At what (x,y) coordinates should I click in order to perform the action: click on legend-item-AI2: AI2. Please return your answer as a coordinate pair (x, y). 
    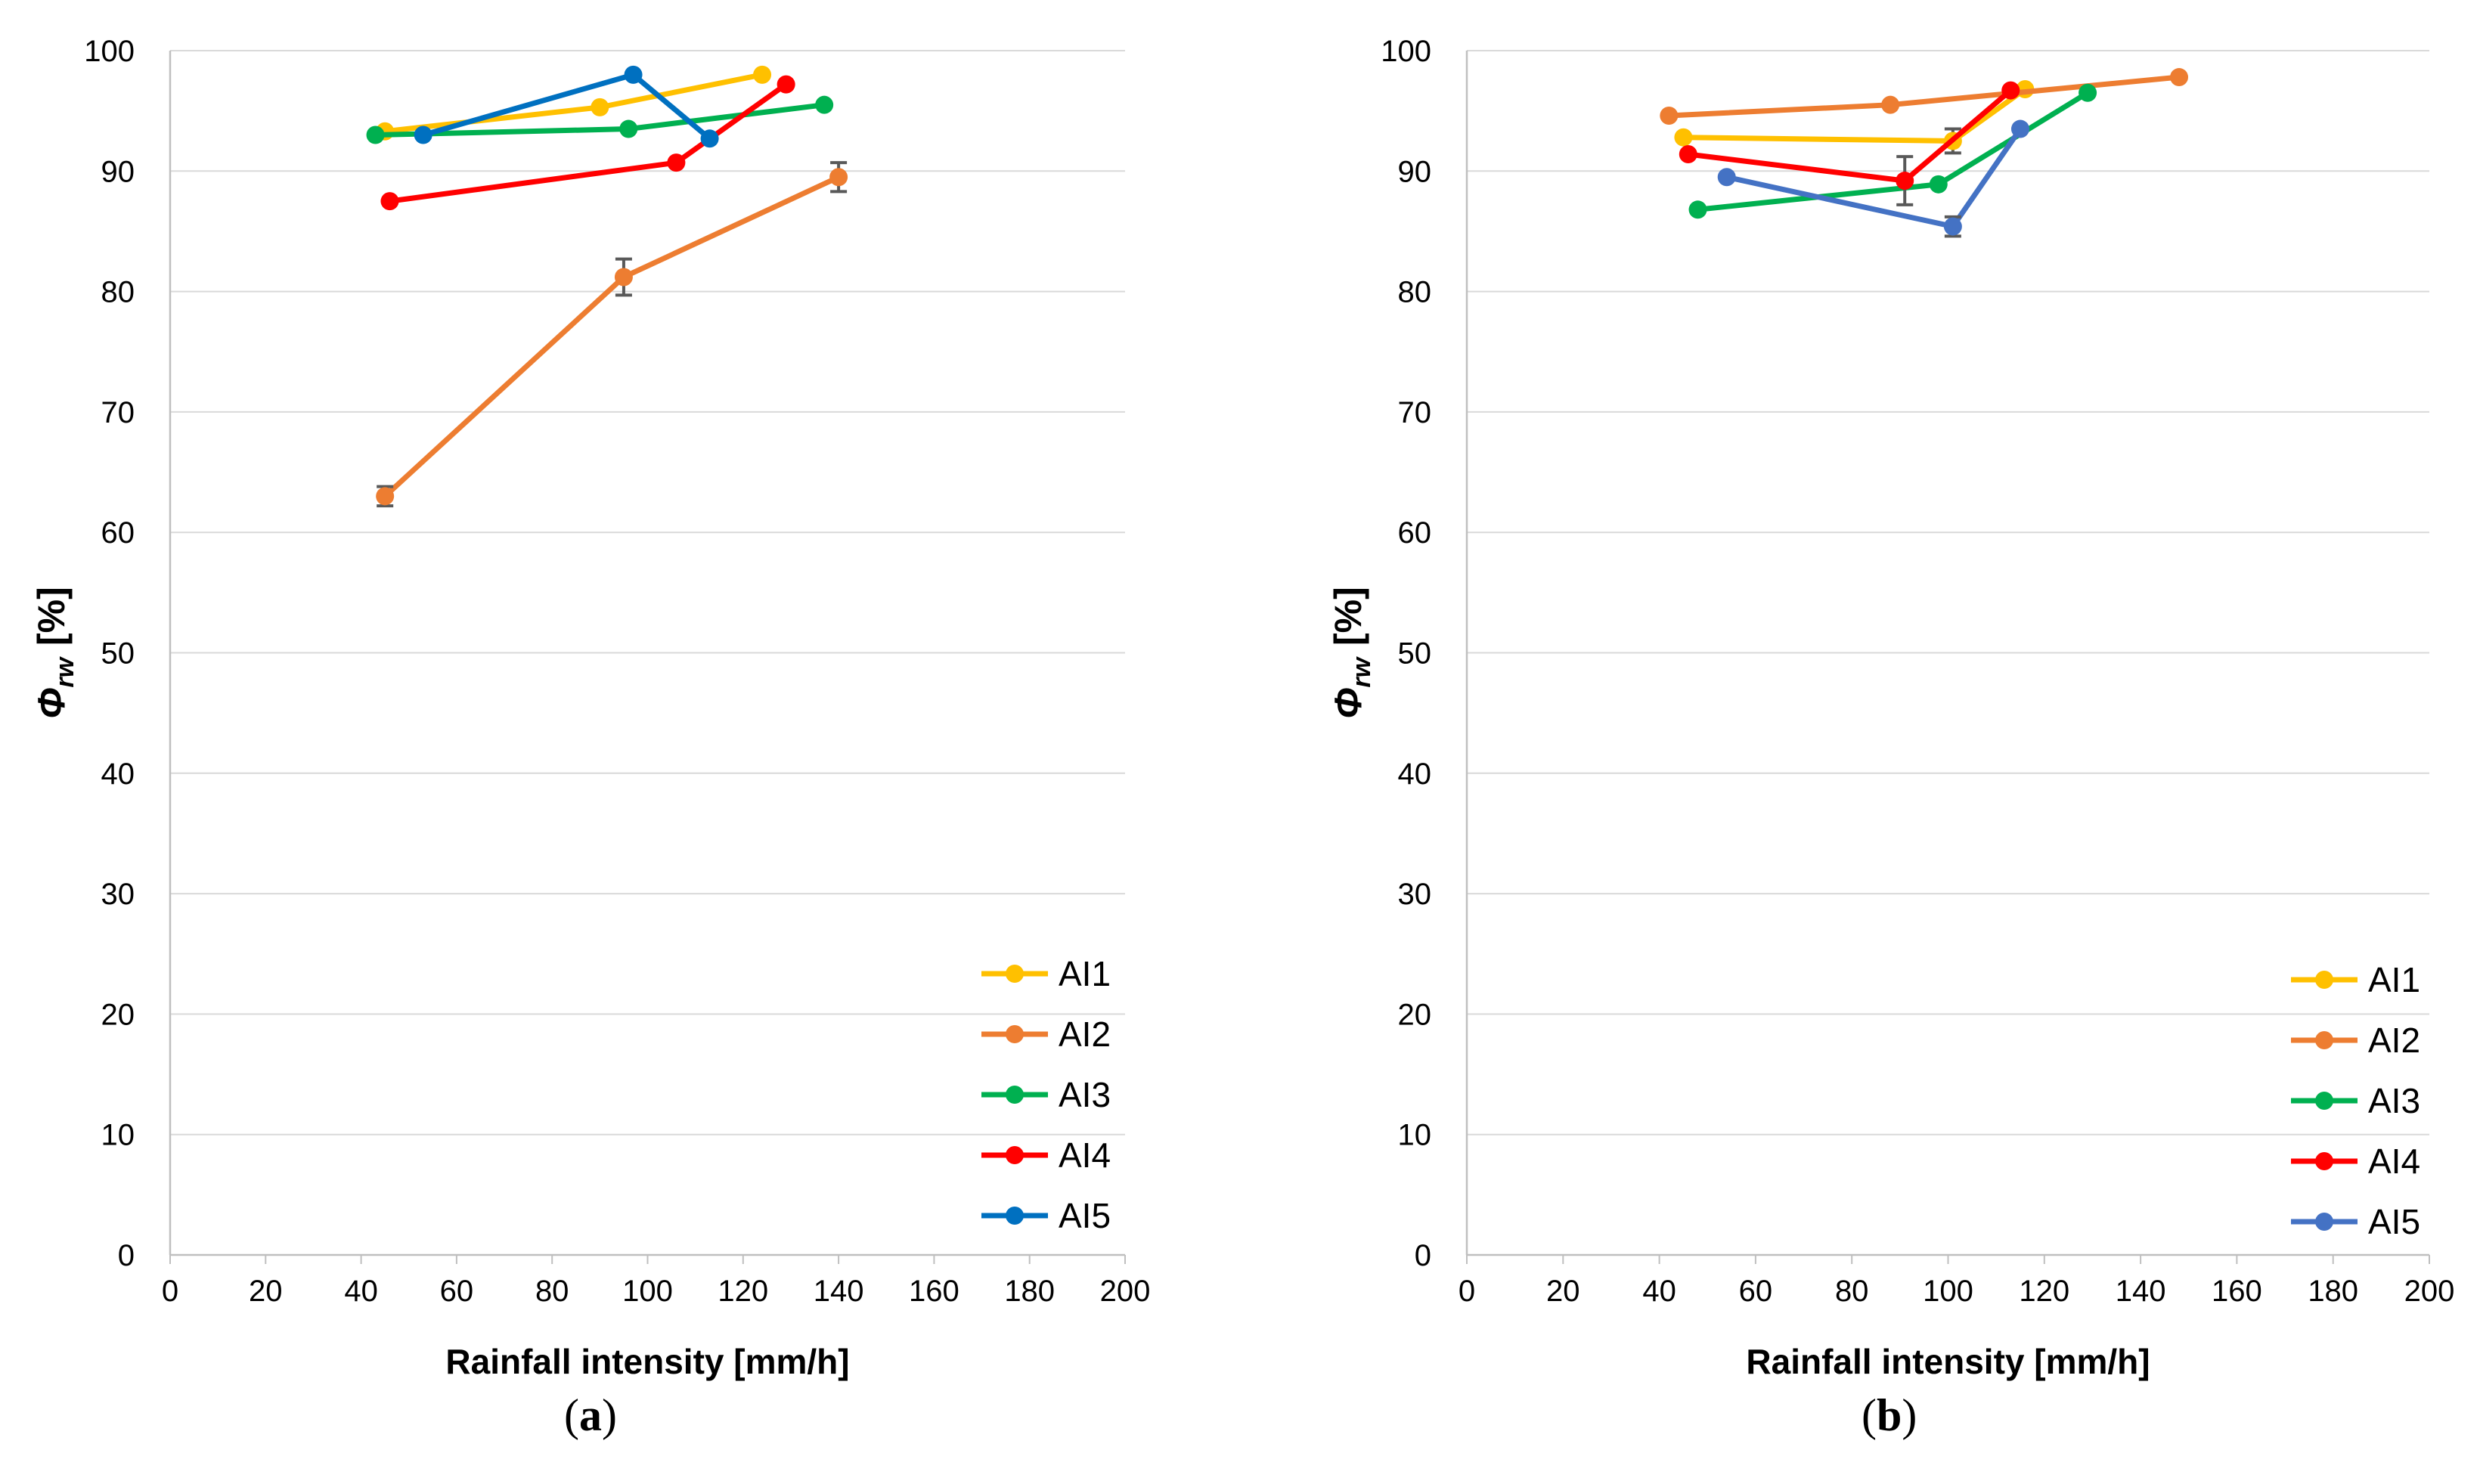
    Looking at the image, I should click on (1046, 1034).